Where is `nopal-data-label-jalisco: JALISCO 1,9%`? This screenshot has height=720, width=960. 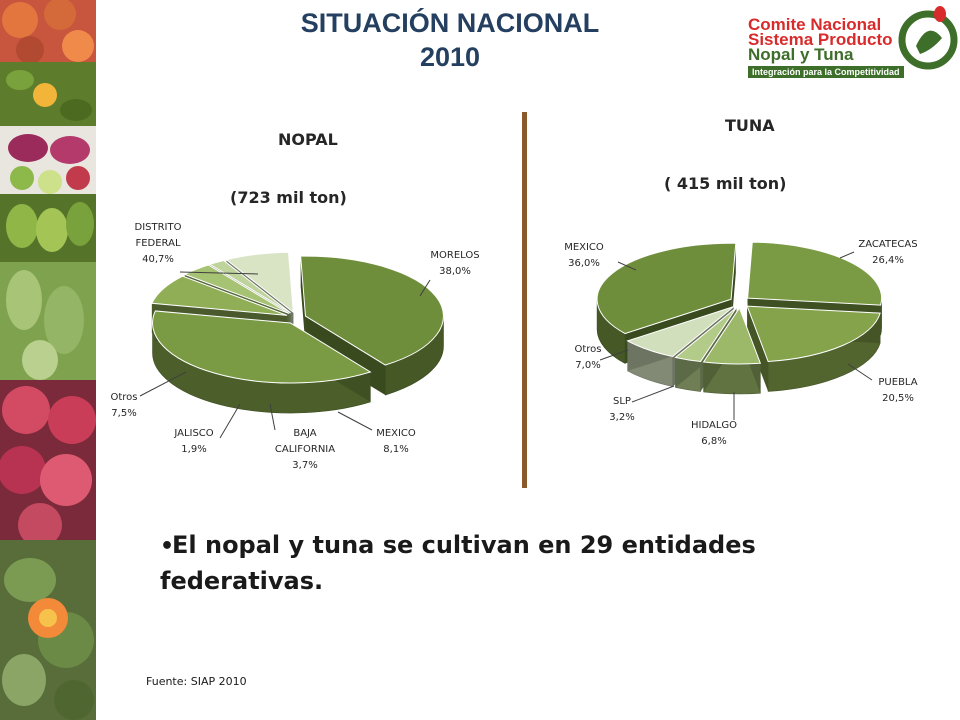 nopal-data-label-jalisco: JALISCO 1,9% is located at coordinates (193, 441).